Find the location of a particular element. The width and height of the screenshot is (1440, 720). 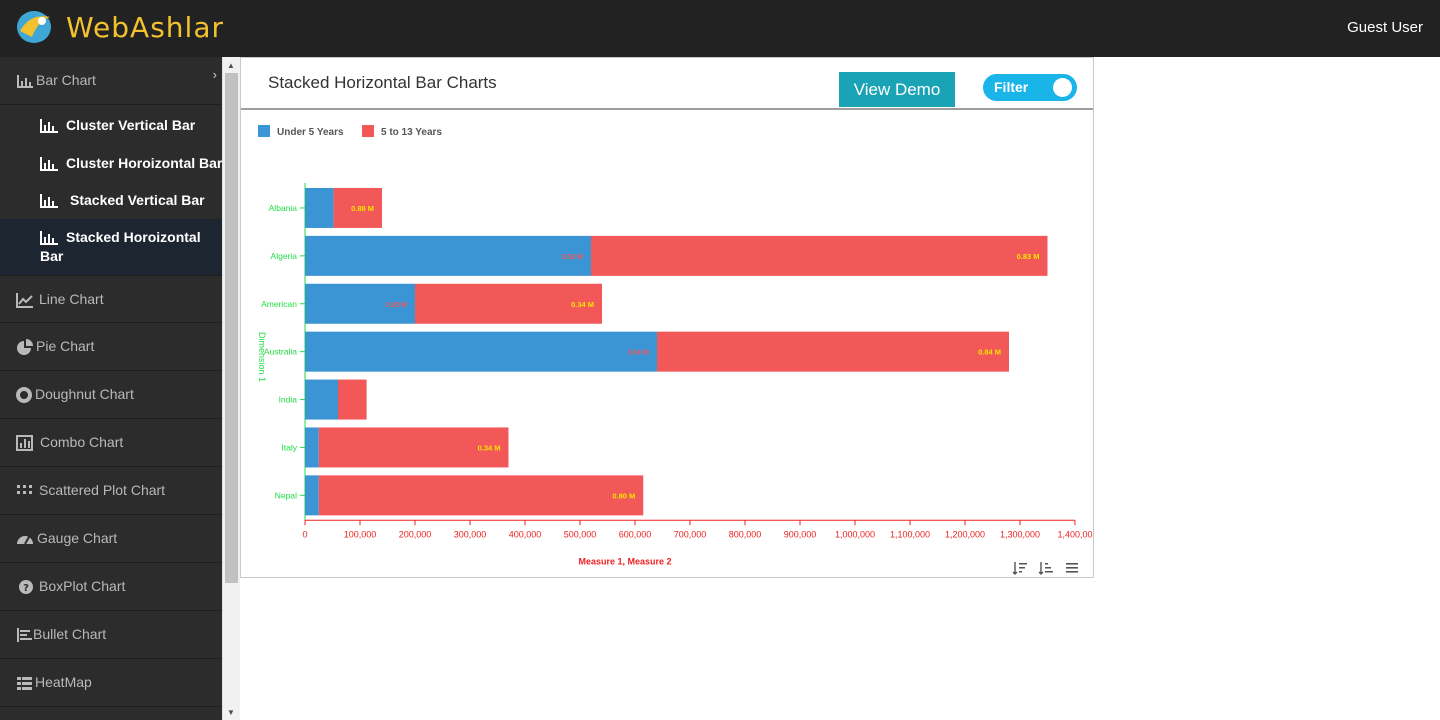

data-label: 0.84 M is located at coordinates (989, 352).